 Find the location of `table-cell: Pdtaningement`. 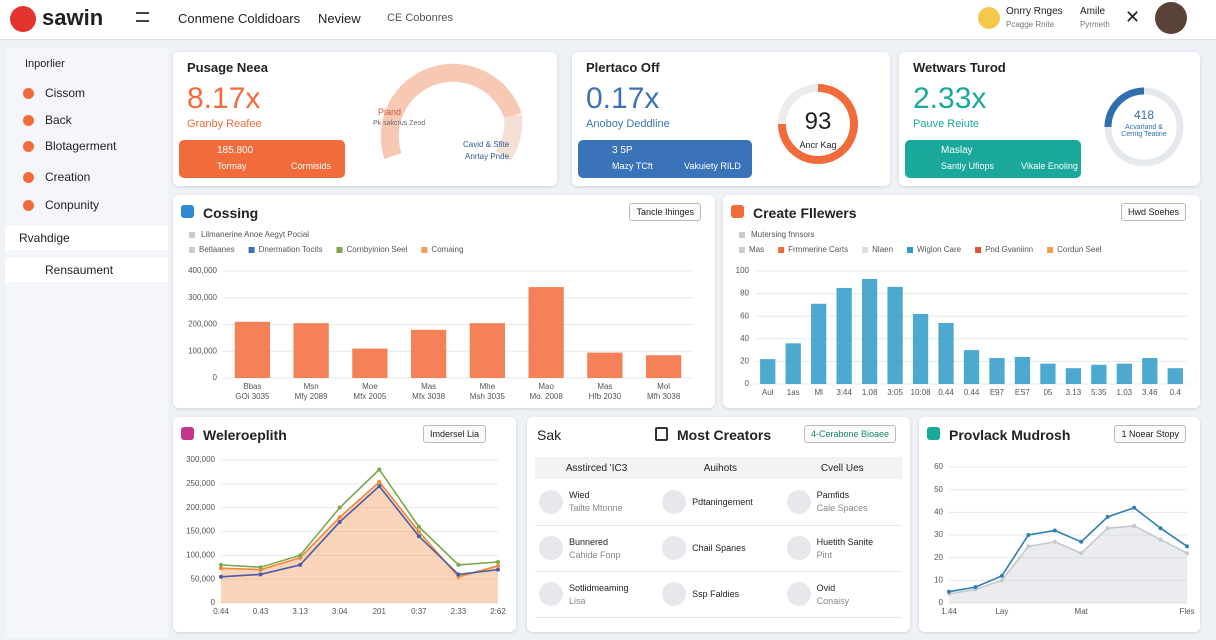

table-cell: Pdtaningement is located at coordinates (720, 502).